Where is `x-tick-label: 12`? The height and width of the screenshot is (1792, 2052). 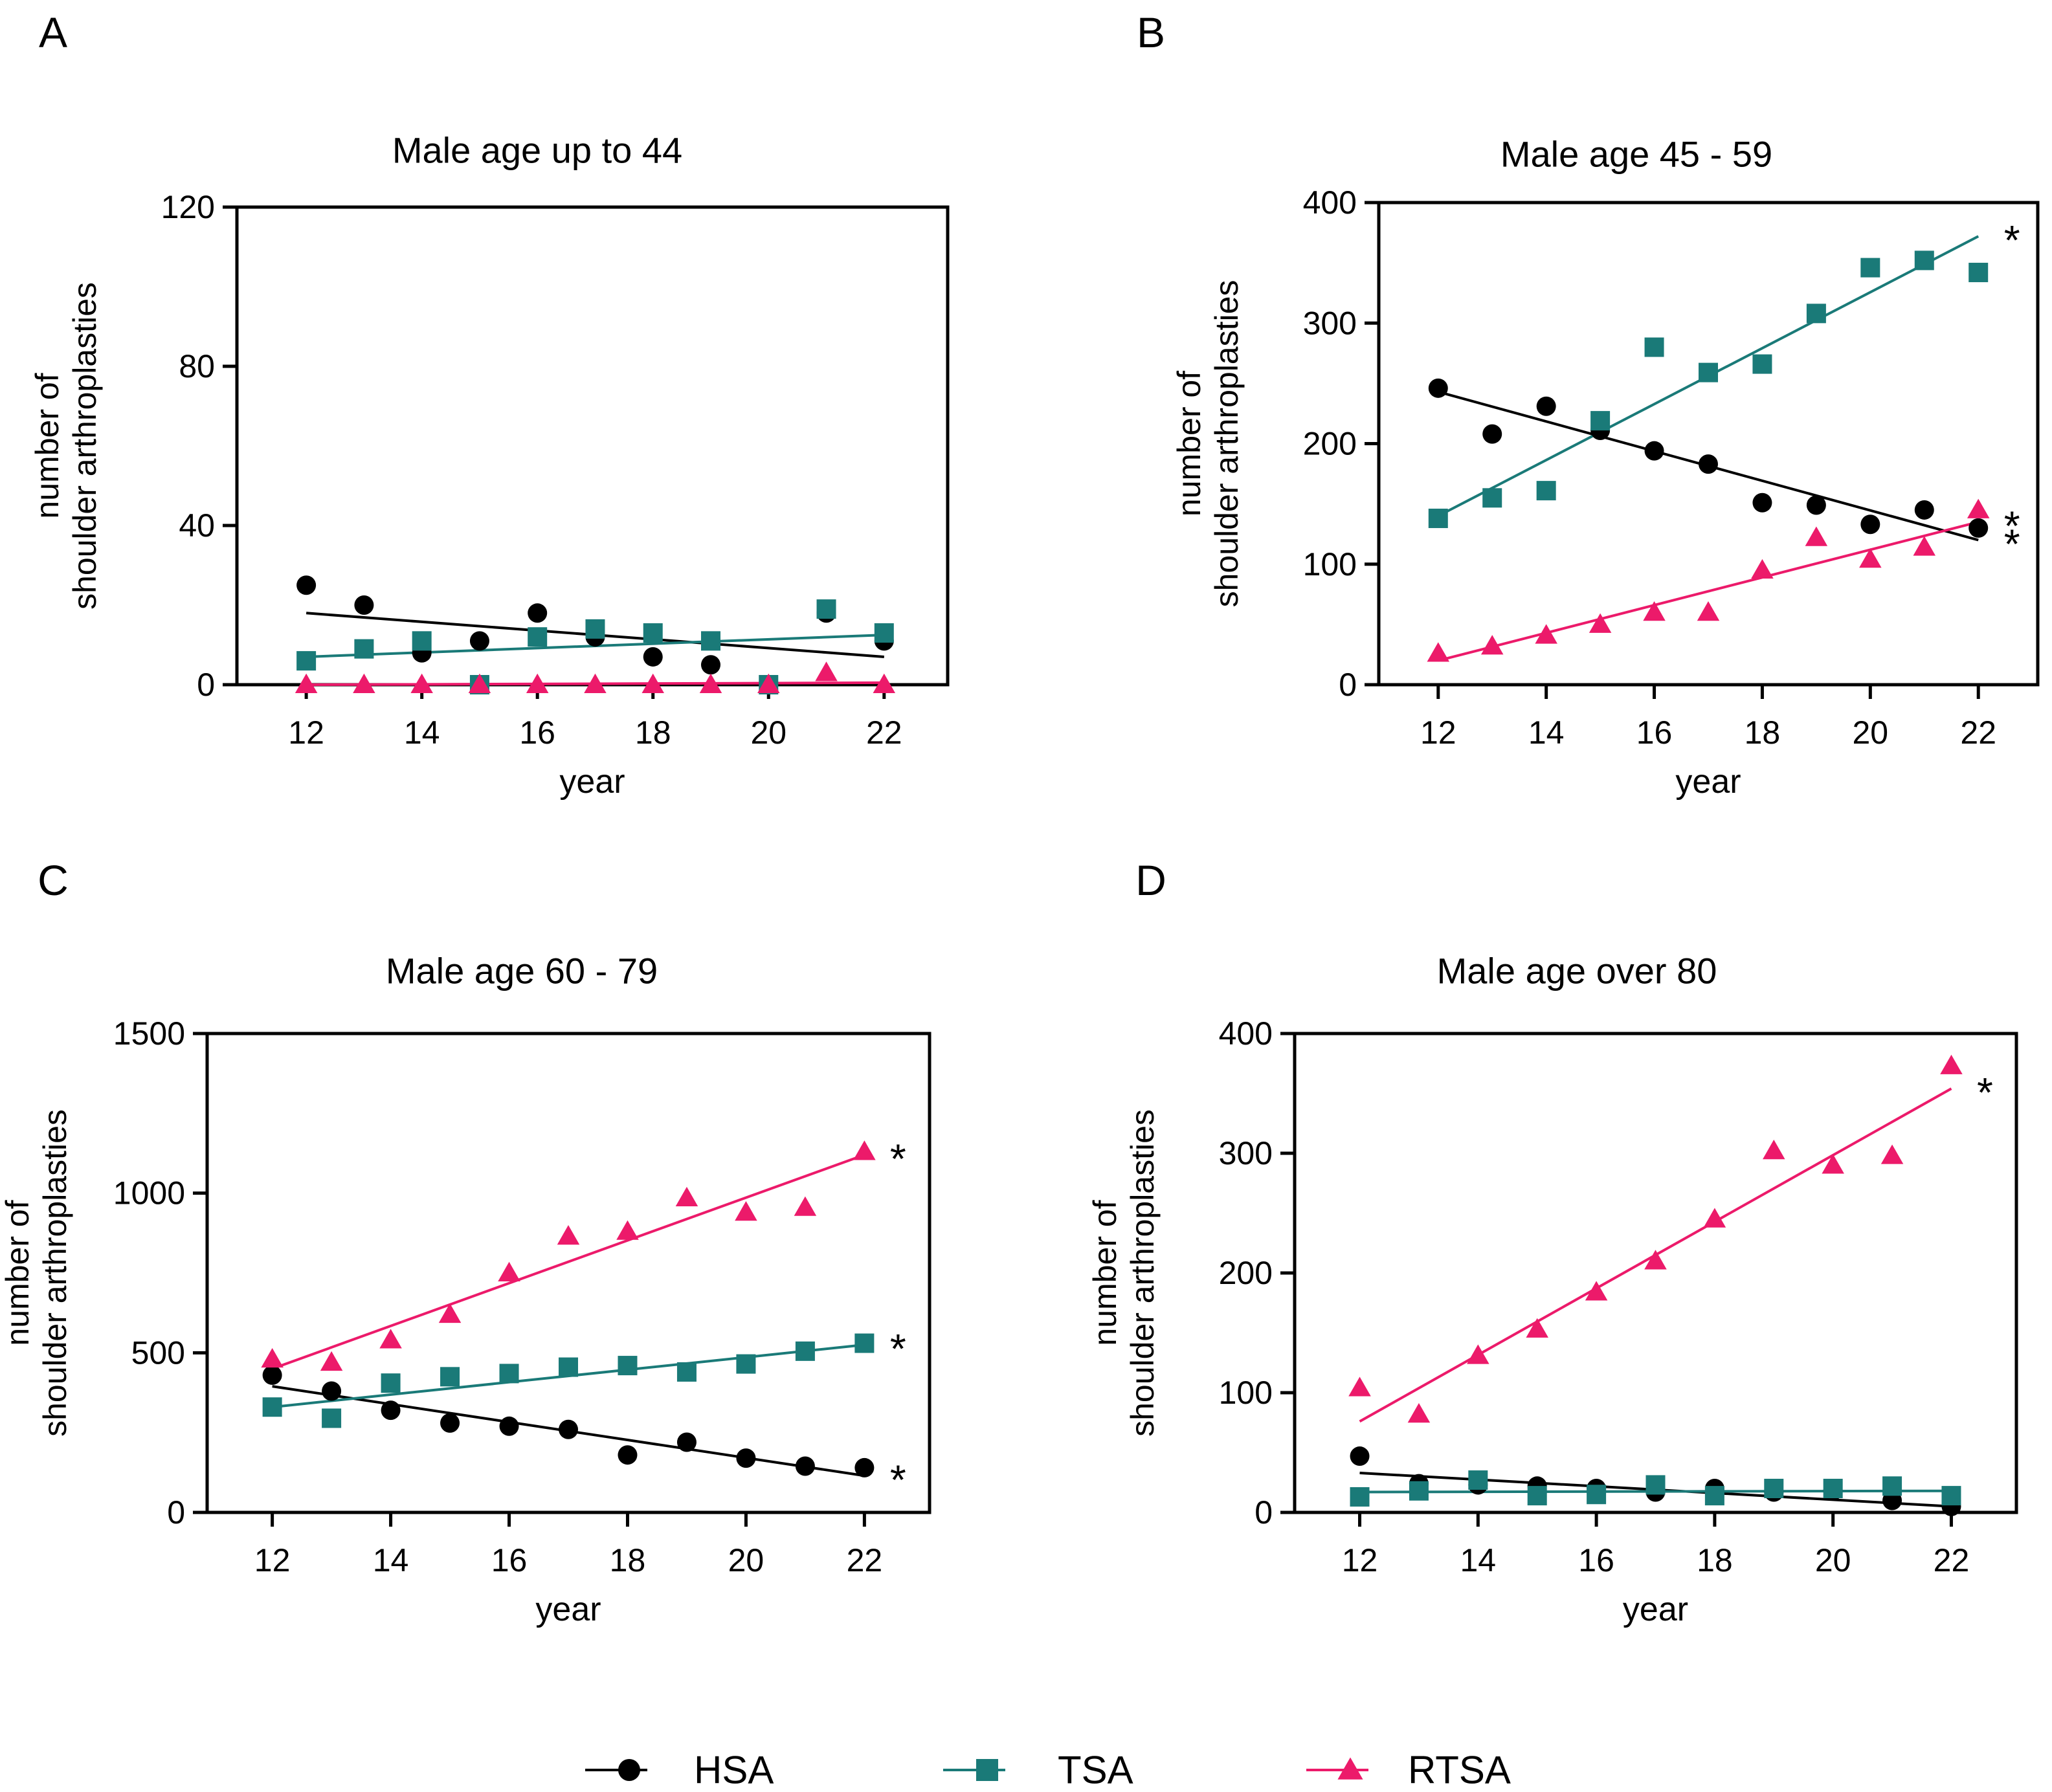 x-tick-label: 12 is located at coordinates (306, 732).